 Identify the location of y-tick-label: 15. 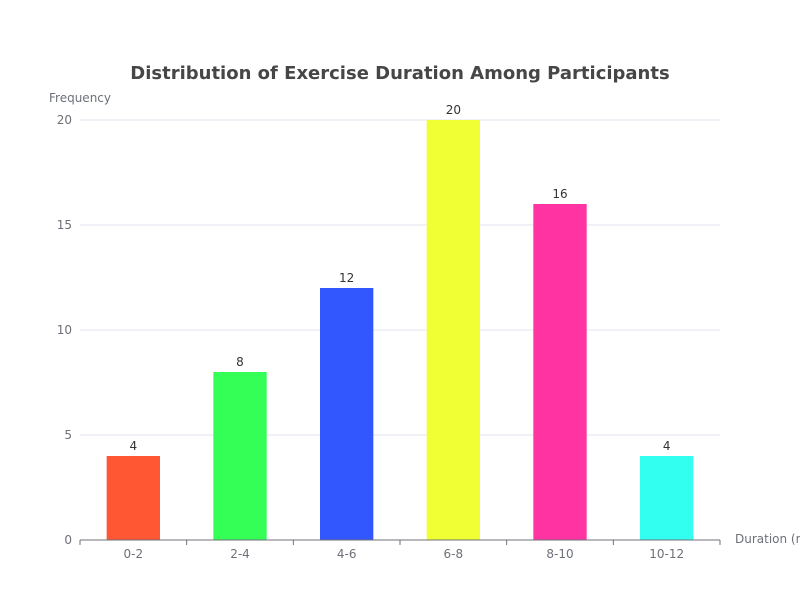
(64, 225).